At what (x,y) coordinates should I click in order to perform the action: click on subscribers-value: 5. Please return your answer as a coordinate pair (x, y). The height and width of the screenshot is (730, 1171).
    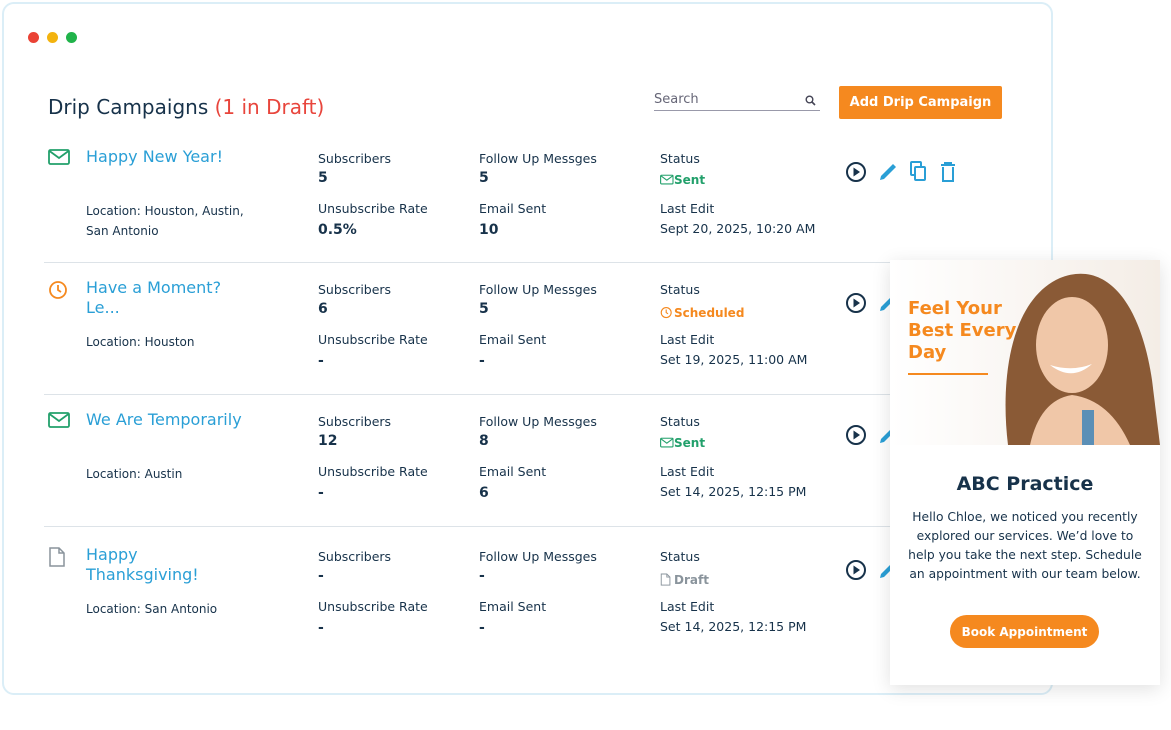
    Looking at the image, I should click on (323, 178).